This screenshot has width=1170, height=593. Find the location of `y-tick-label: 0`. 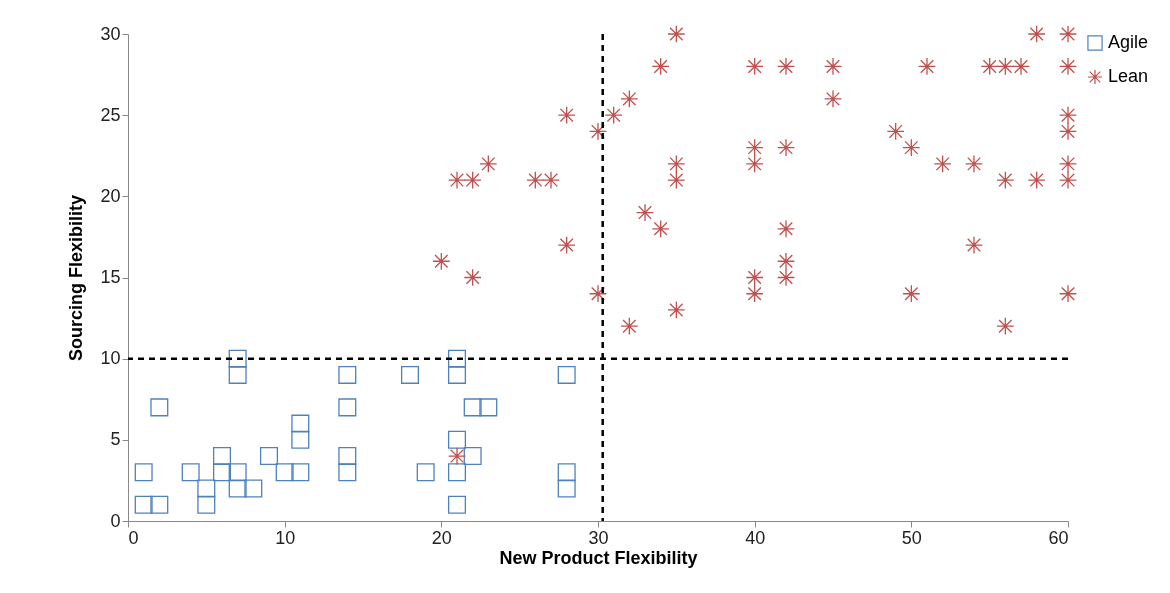

y-tick-label: 0 is located at coordinates (115, 520).